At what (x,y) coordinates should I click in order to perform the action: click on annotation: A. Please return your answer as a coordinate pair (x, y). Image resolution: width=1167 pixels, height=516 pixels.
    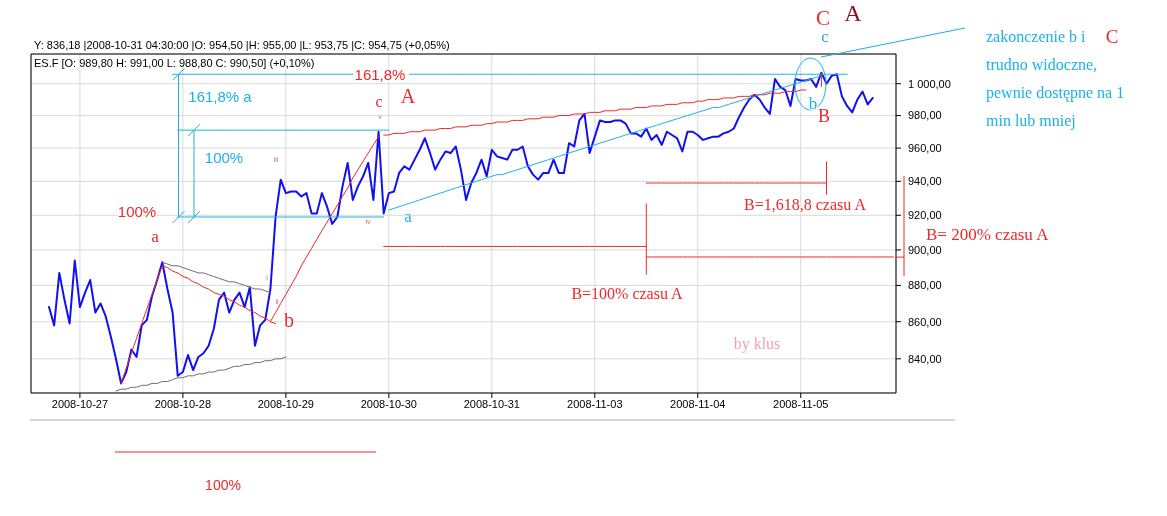
    Looking at the image, I should click on (408, 96).